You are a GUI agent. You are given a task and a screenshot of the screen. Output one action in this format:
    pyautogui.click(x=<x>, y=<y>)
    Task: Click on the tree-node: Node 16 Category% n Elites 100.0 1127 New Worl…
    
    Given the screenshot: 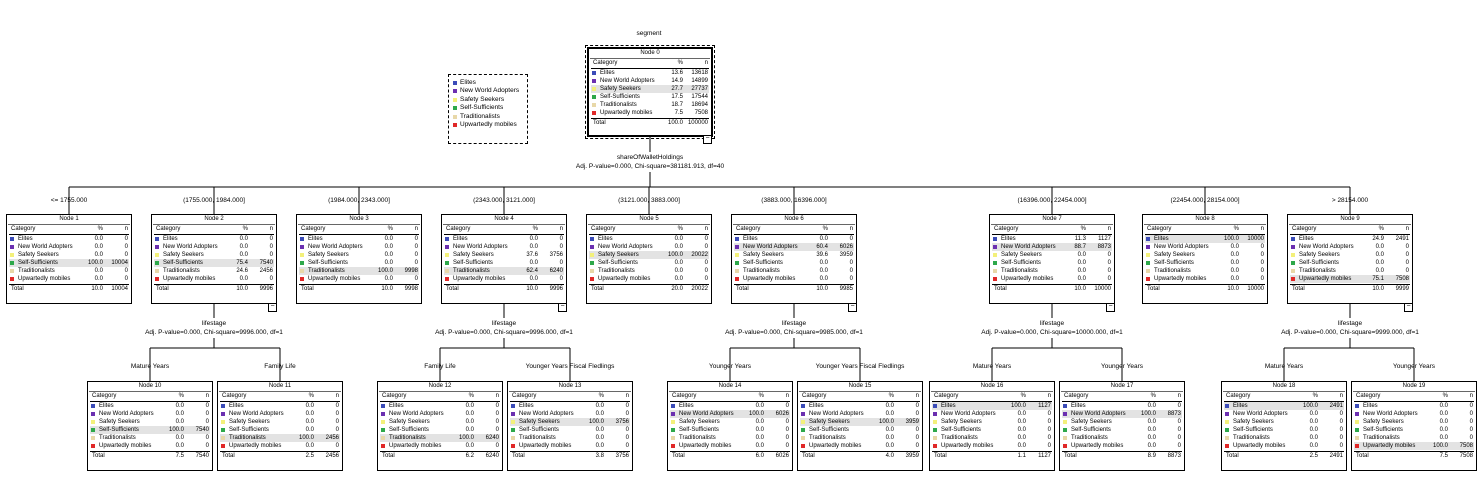 What is the action you would take?
    pyautogui.click(x=992, y=426)
    